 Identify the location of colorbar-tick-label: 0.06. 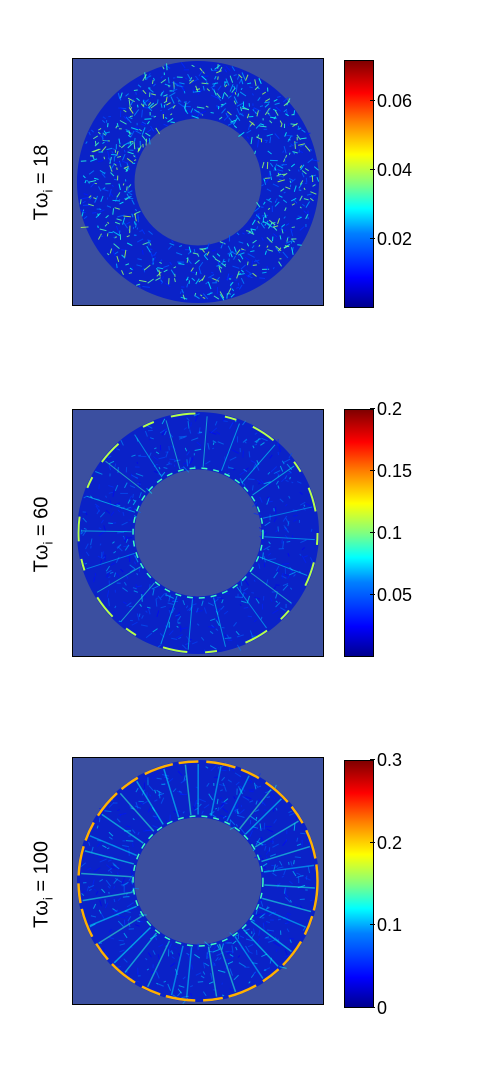
(391, 101).